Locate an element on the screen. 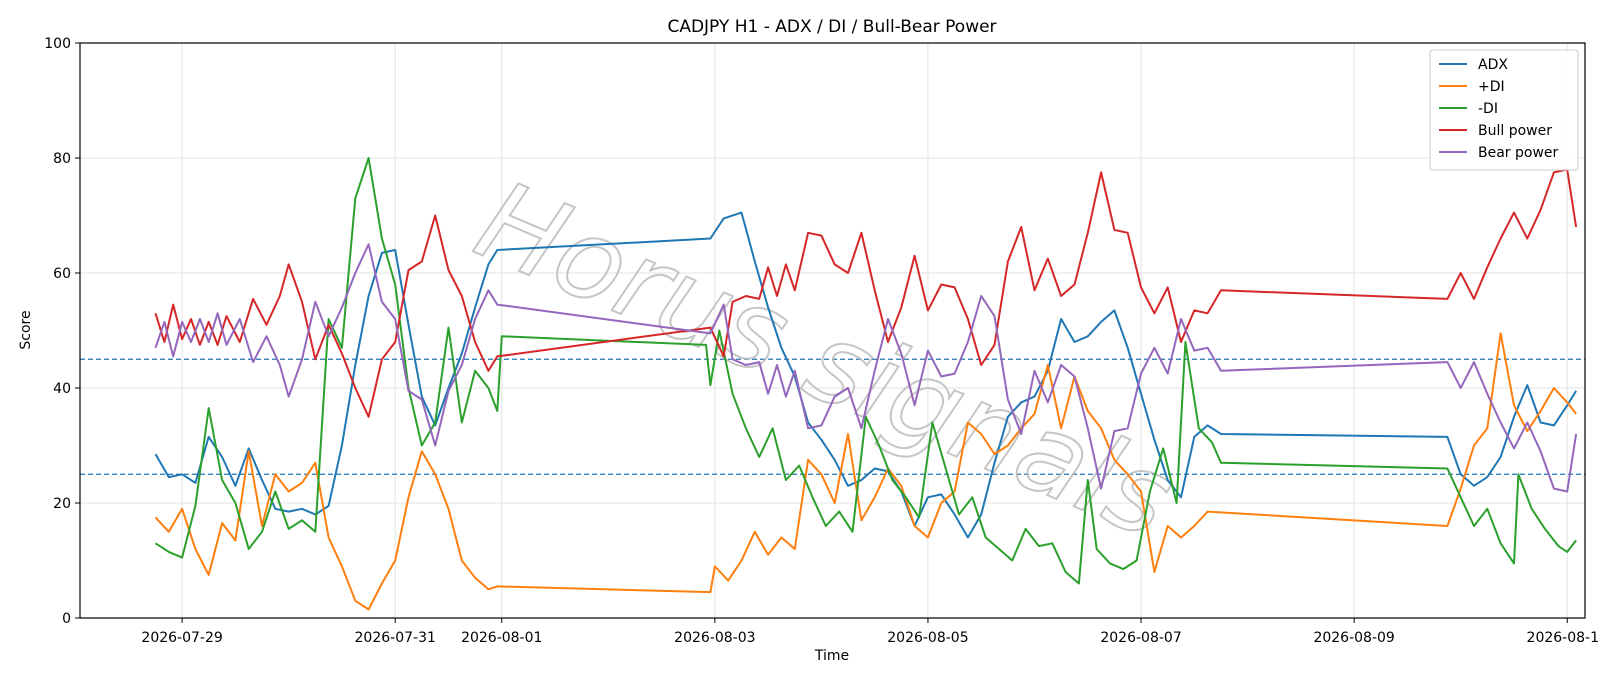 The width and height of the screenshot is (1600, 686). x-axis-title: Time is located at coordinates (831, 656).